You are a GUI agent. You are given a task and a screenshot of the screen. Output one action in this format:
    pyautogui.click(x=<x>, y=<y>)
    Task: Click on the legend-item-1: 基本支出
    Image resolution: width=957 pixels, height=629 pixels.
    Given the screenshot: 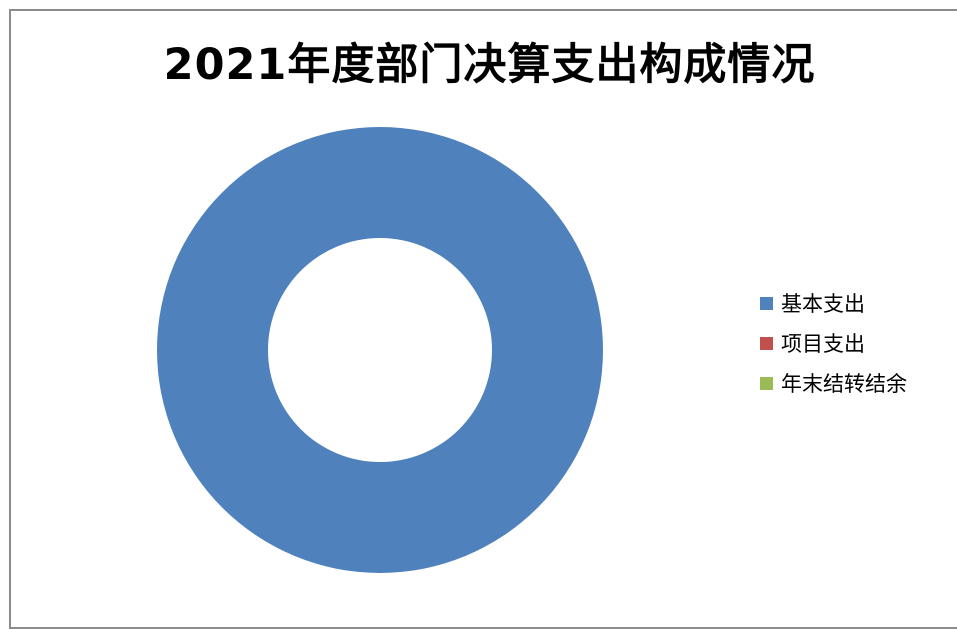 What is the action you would take?
    pyautogui.click(x=833, y=303)
    